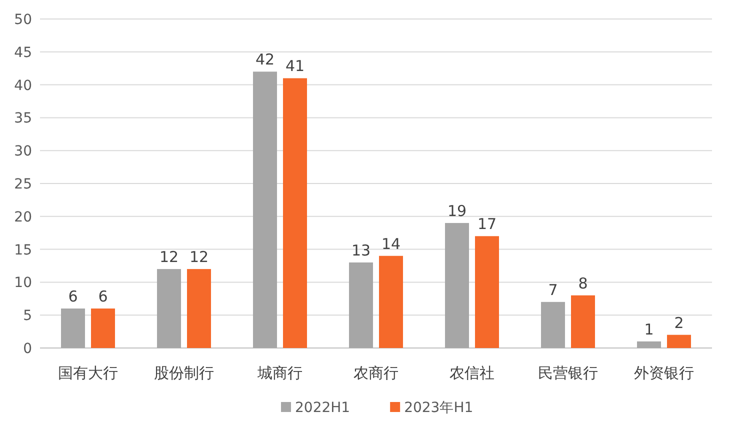 The width and height of the screenshot is (732, 424). Describe the element at coordinates (23, 250) in the screenshot. I see `y-tick-label: 15` at that location.